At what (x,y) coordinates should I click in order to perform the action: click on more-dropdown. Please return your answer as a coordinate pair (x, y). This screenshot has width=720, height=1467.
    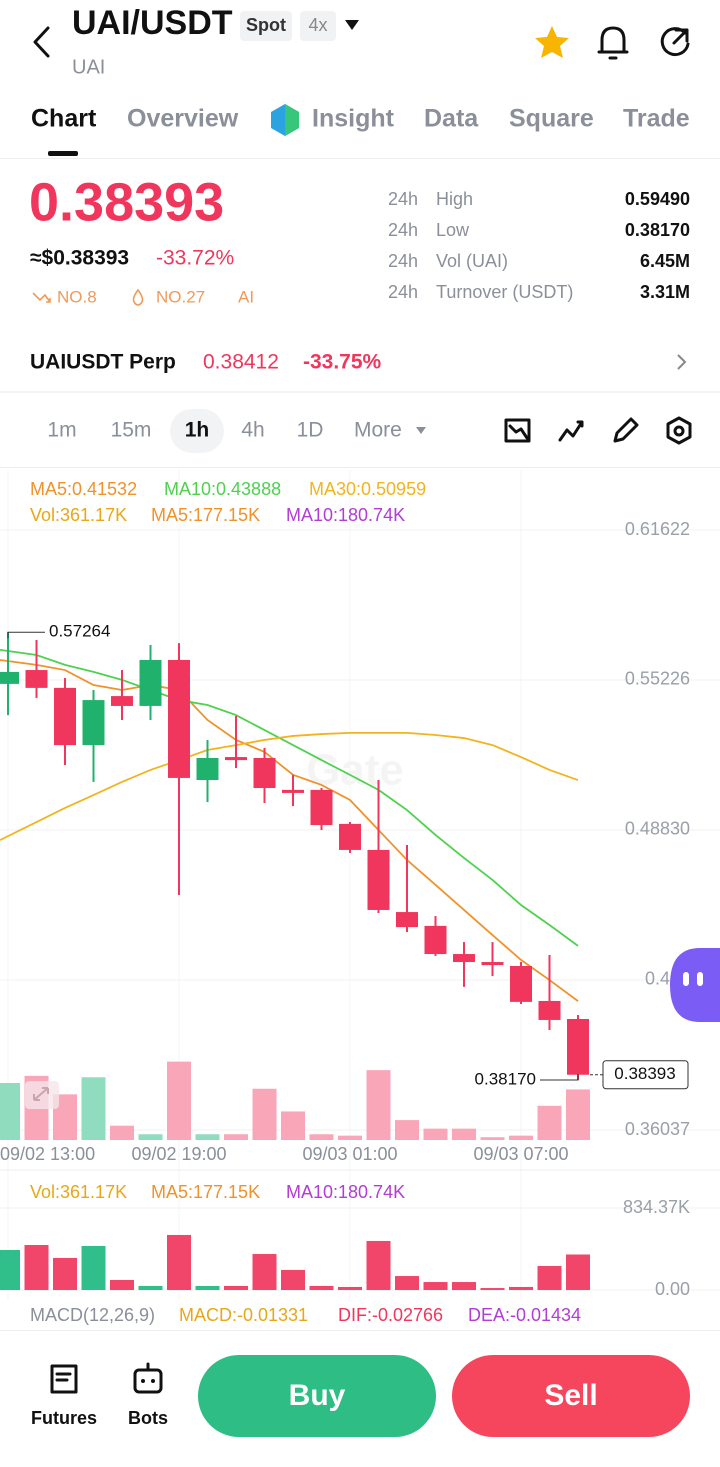
    Looking at the image, I should click on (421, 430).